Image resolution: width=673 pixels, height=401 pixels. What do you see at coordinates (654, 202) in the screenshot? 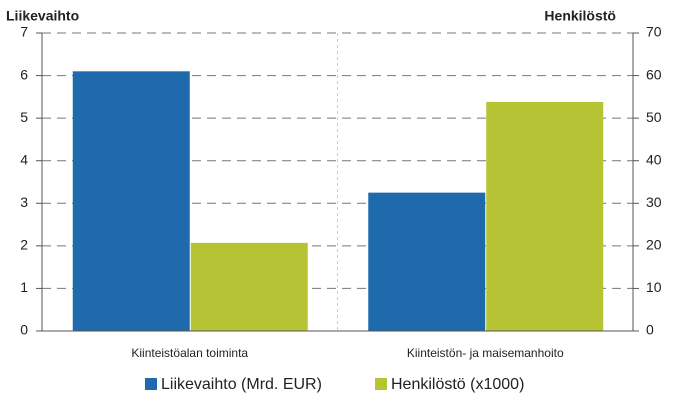
I see `y2-tick-label: 30` at bounding box center [654, 202].